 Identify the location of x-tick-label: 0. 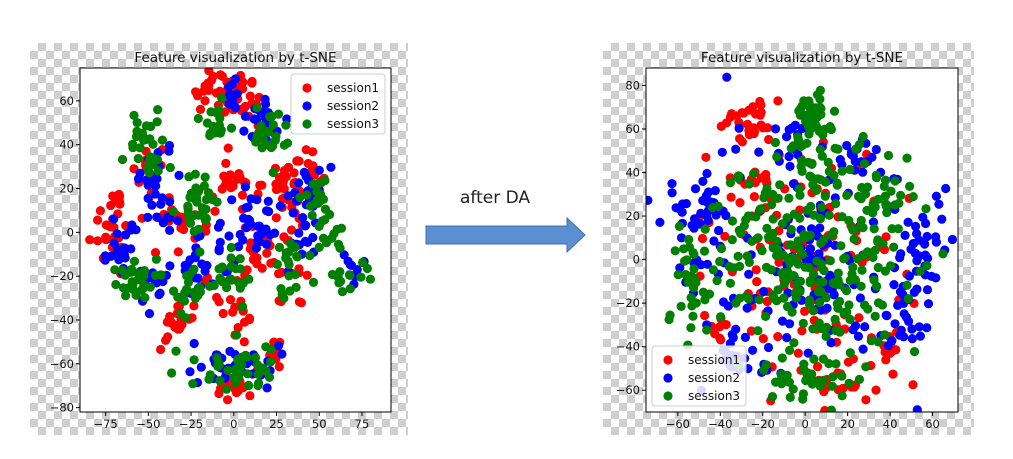
(805, 424).